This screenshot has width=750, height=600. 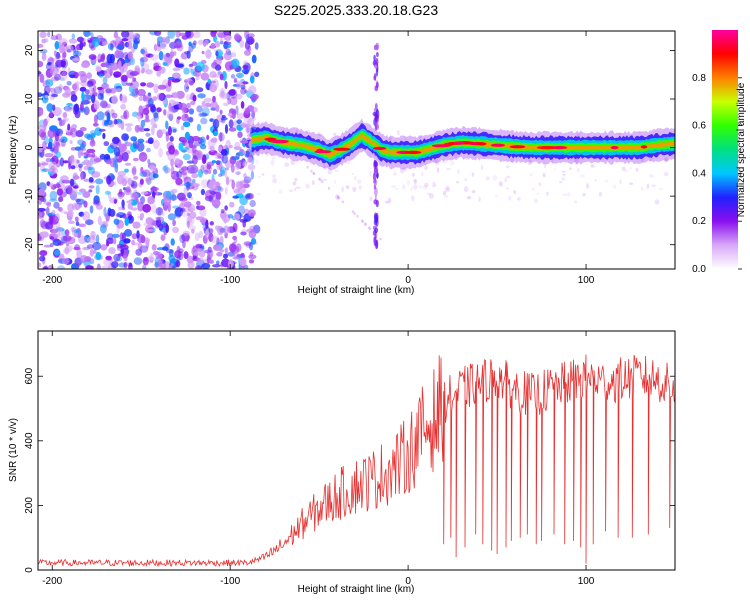 What do you see at coordinates (230, 280) in the screenshot?
I see `spectrogram-x-tick-label: -100` at bounding box center [230, 280].